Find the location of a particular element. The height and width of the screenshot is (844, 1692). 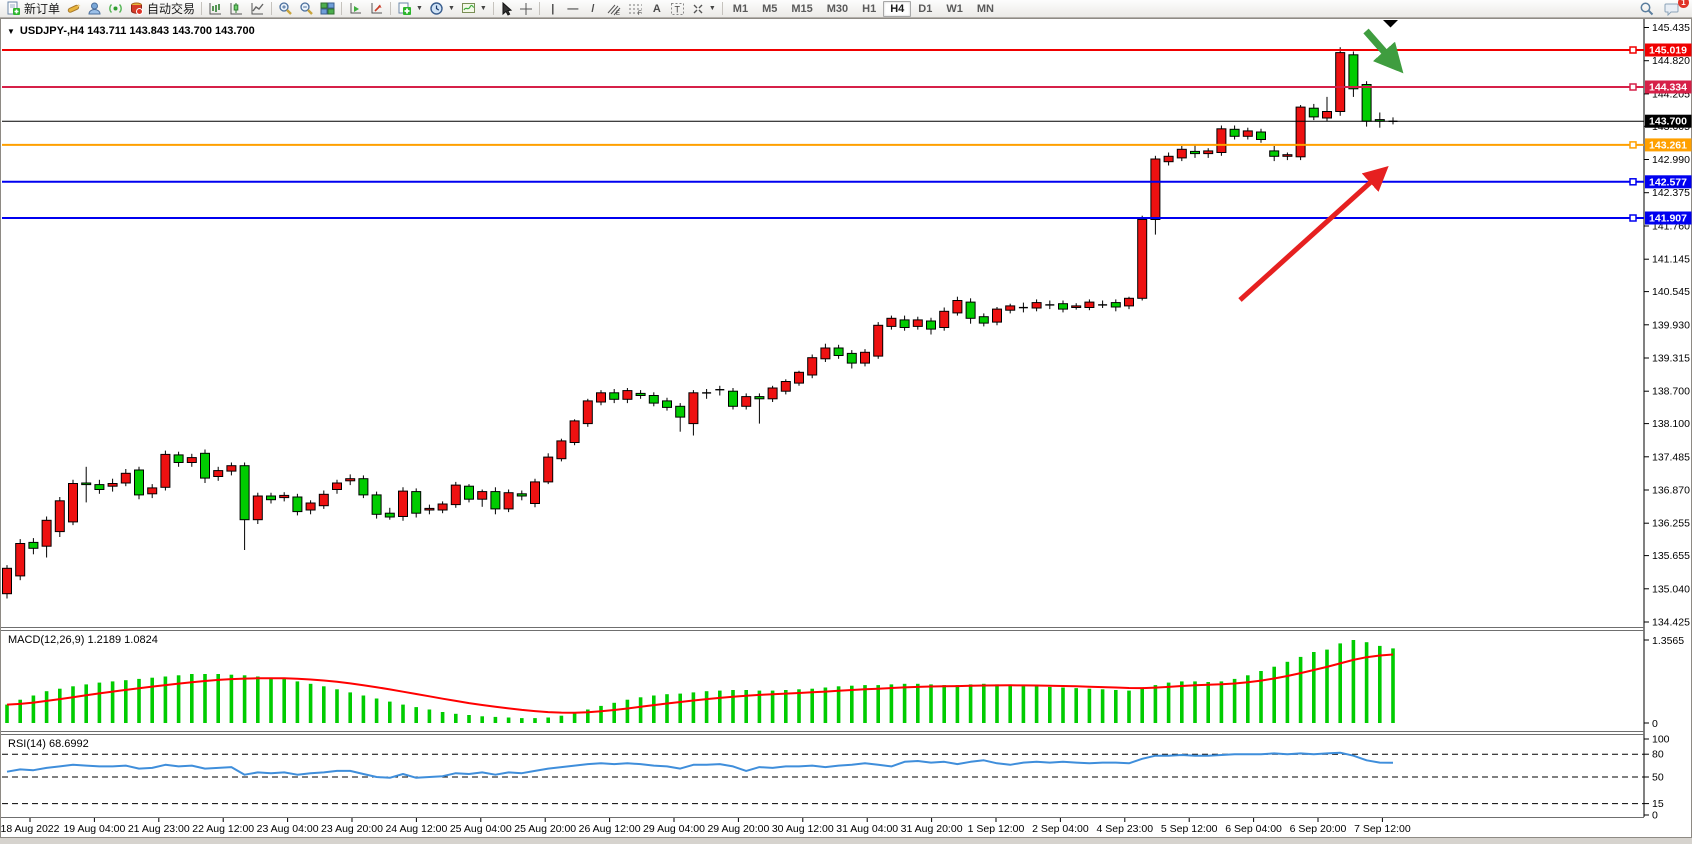

crayon-icon is located at coordinates (74, 8).